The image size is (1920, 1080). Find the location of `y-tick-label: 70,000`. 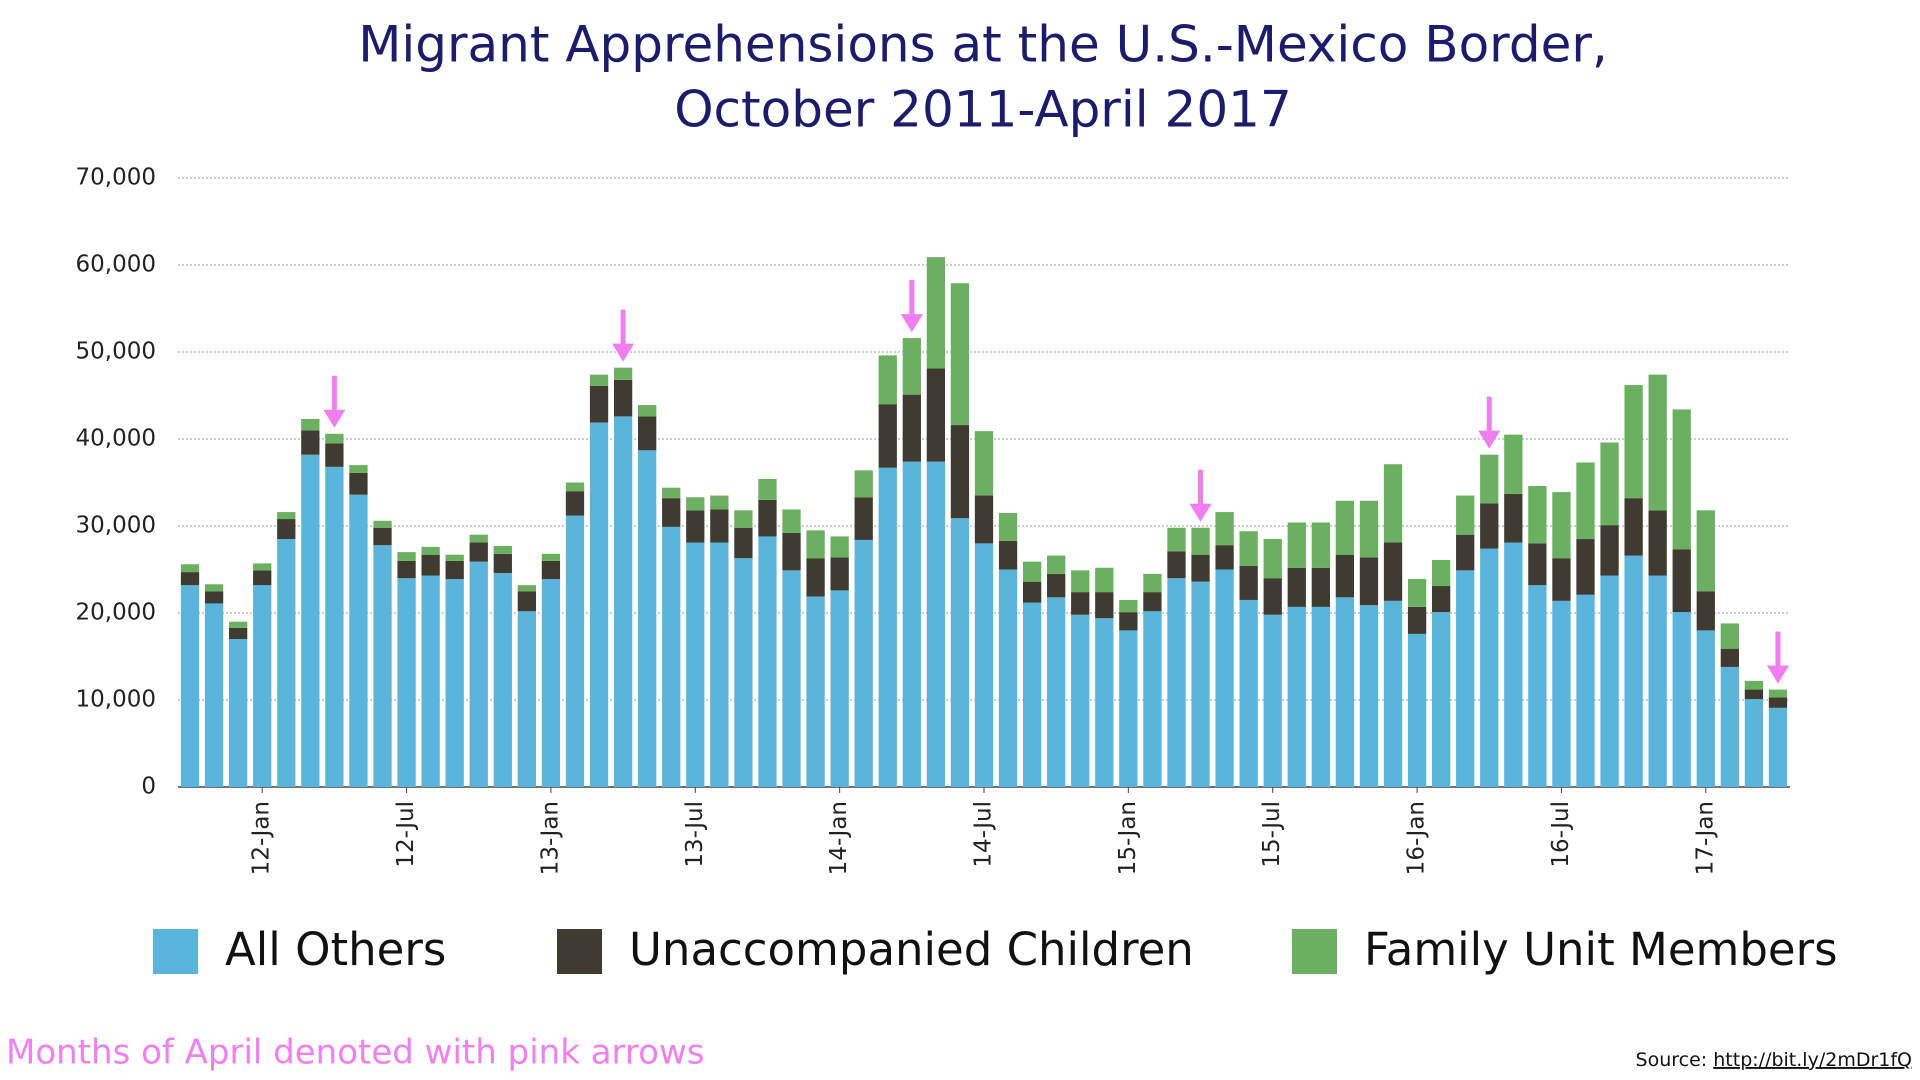

y-tick-label: 70,000 is located at coordinates (116, 178).